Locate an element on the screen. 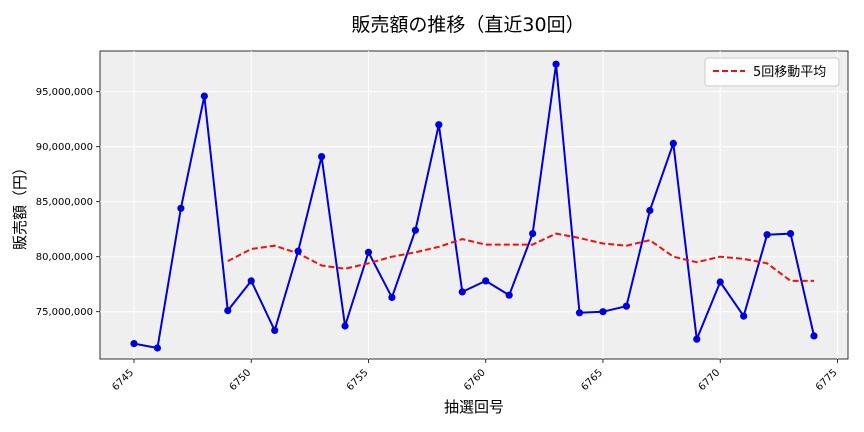 The height and width of the screenshot is (432, 864). legend-box is located at coordinates (772, 72).